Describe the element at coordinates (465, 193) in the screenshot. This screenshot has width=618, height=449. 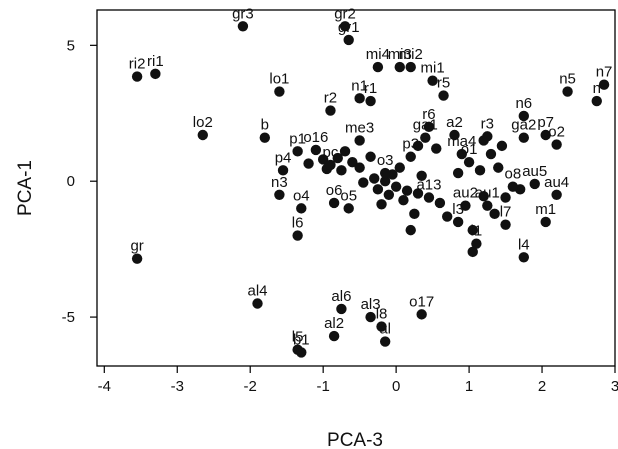
I see `point-label: au2` at that location.